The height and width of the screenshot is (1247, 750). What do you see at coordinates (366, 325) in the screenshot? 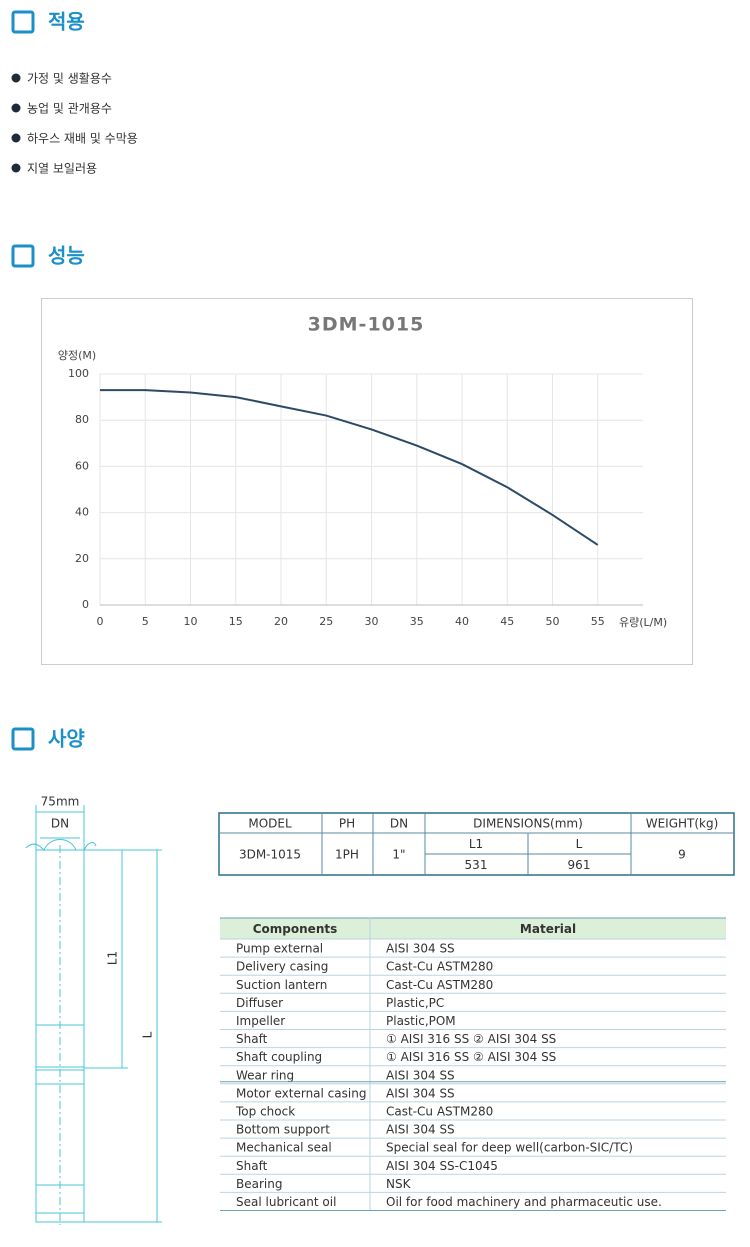
I see `chart-title: 3DM-1015` at bounding box center [366, 325].